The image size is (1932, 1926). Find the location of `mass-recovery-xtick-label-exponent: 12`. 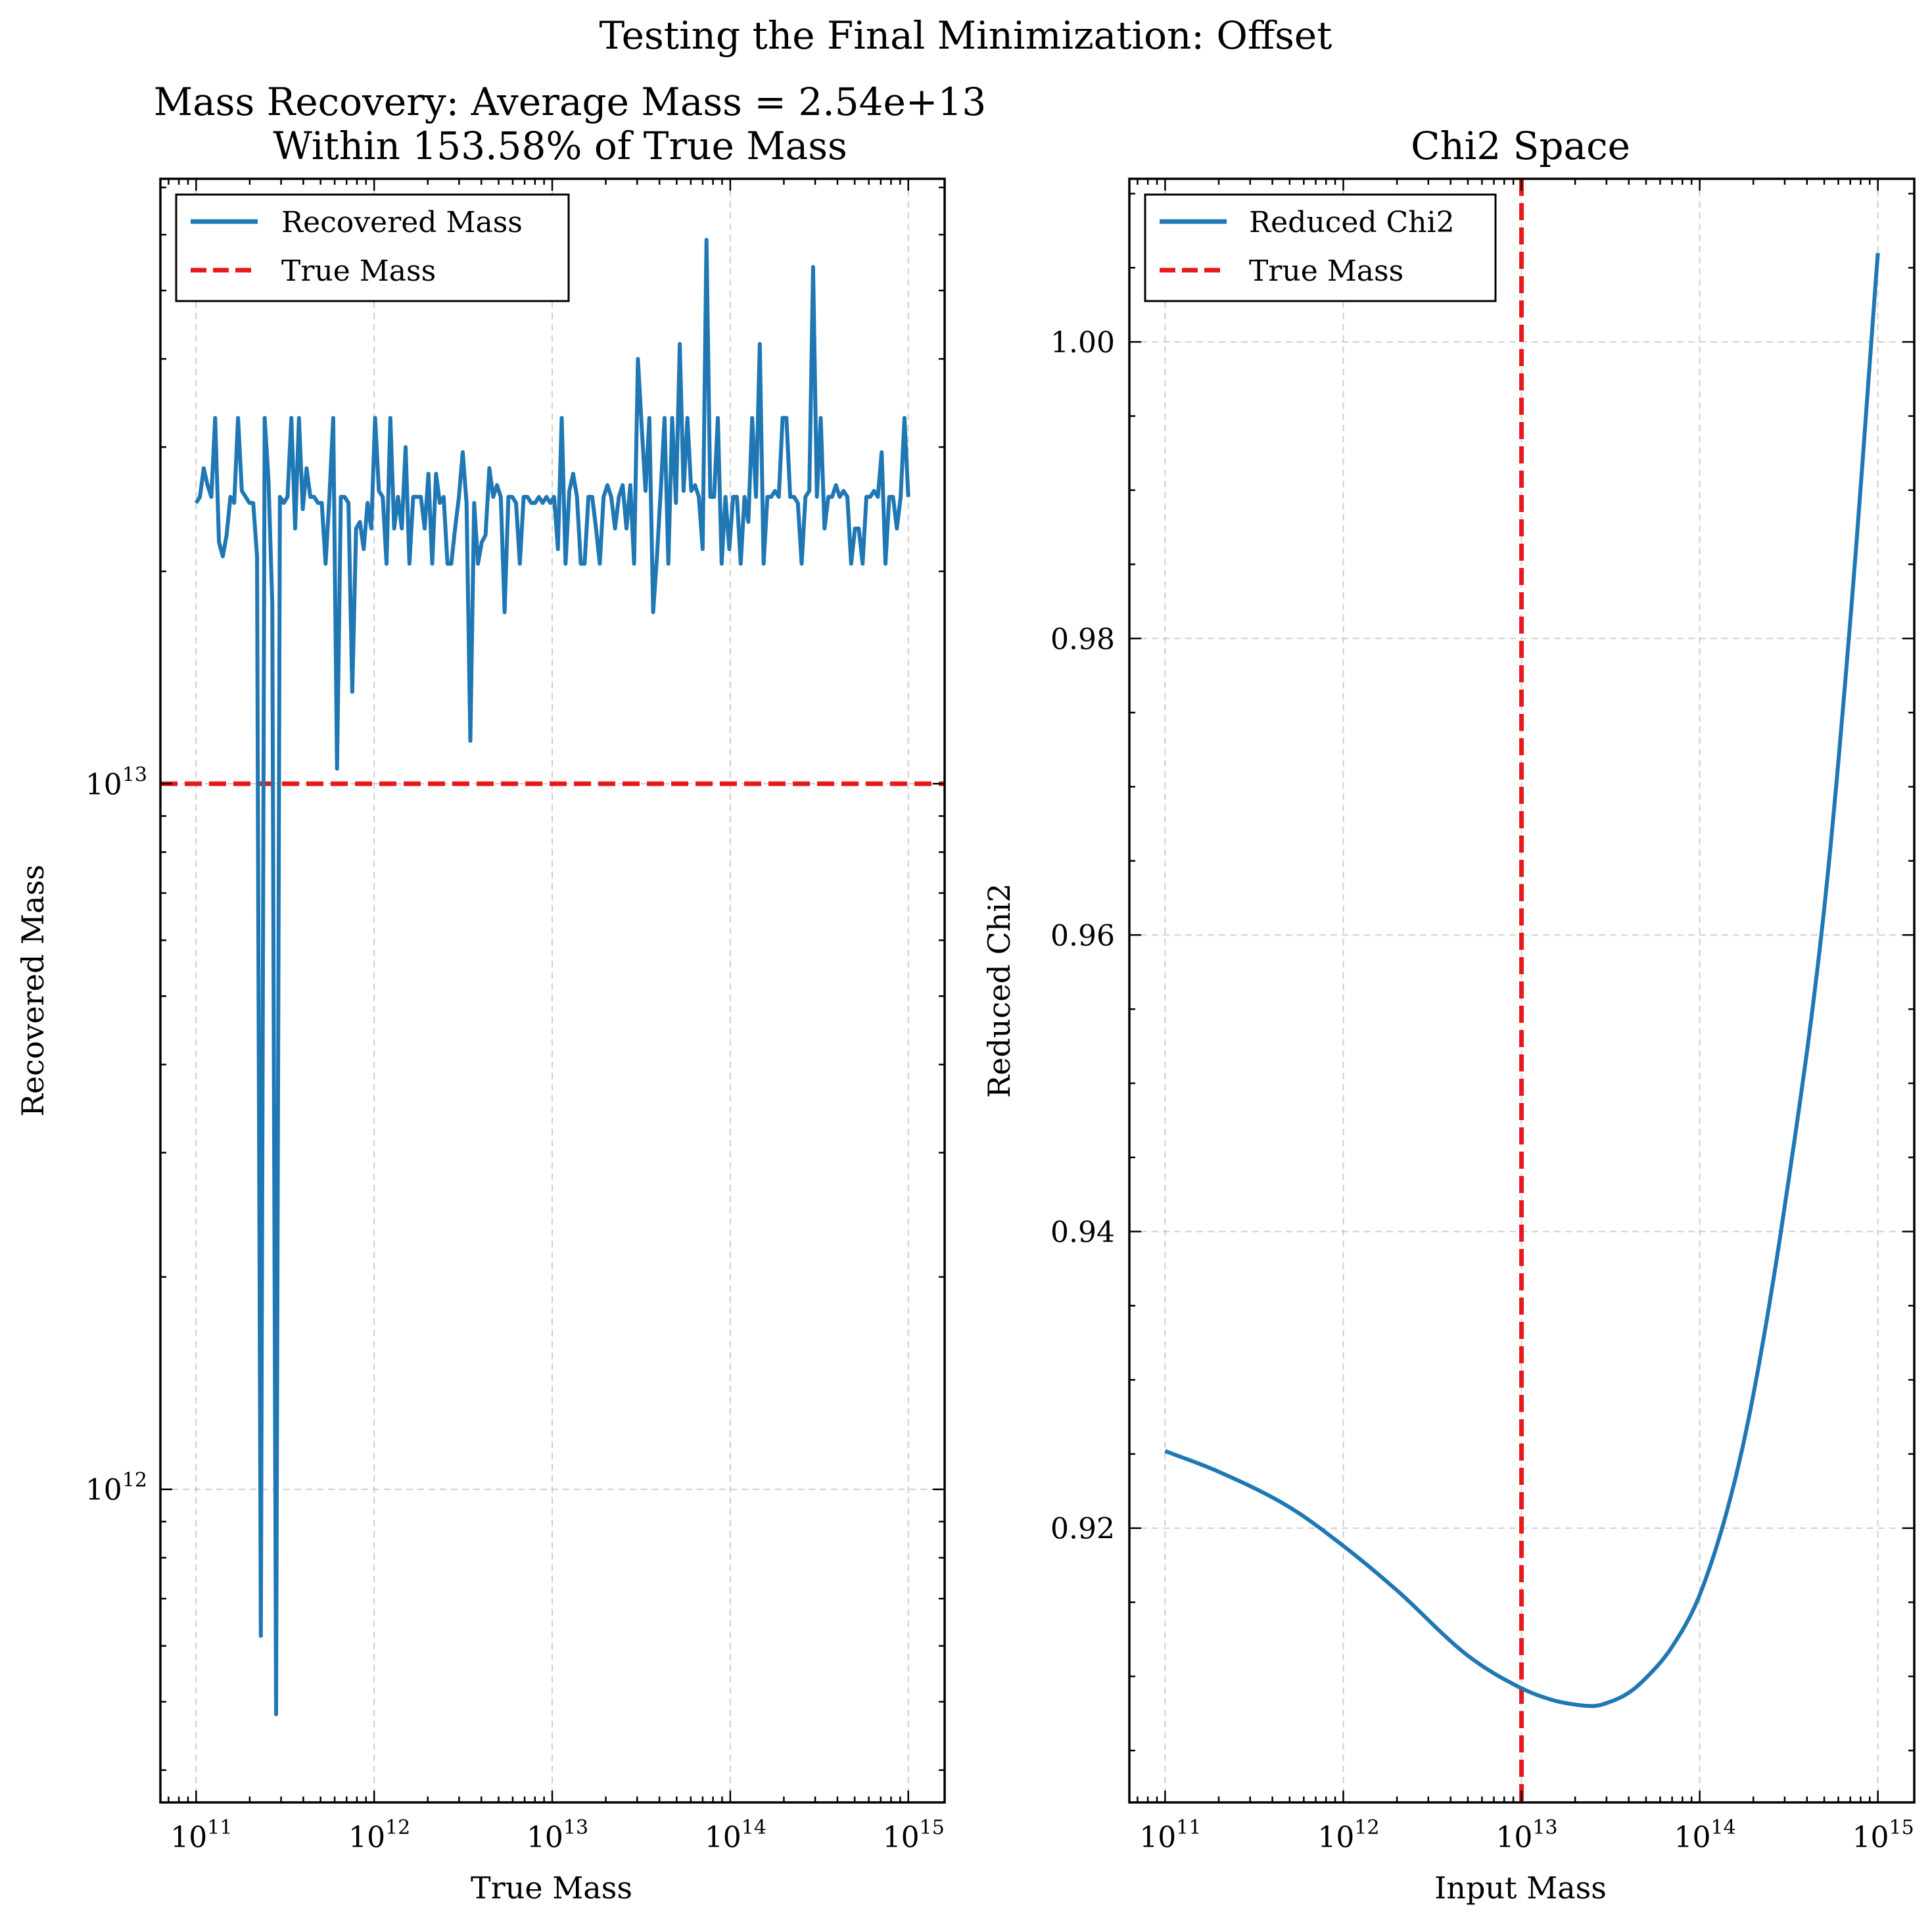

mass-recovery-xtick-label-exponent: 12 is located at coordinates (398, 1827).